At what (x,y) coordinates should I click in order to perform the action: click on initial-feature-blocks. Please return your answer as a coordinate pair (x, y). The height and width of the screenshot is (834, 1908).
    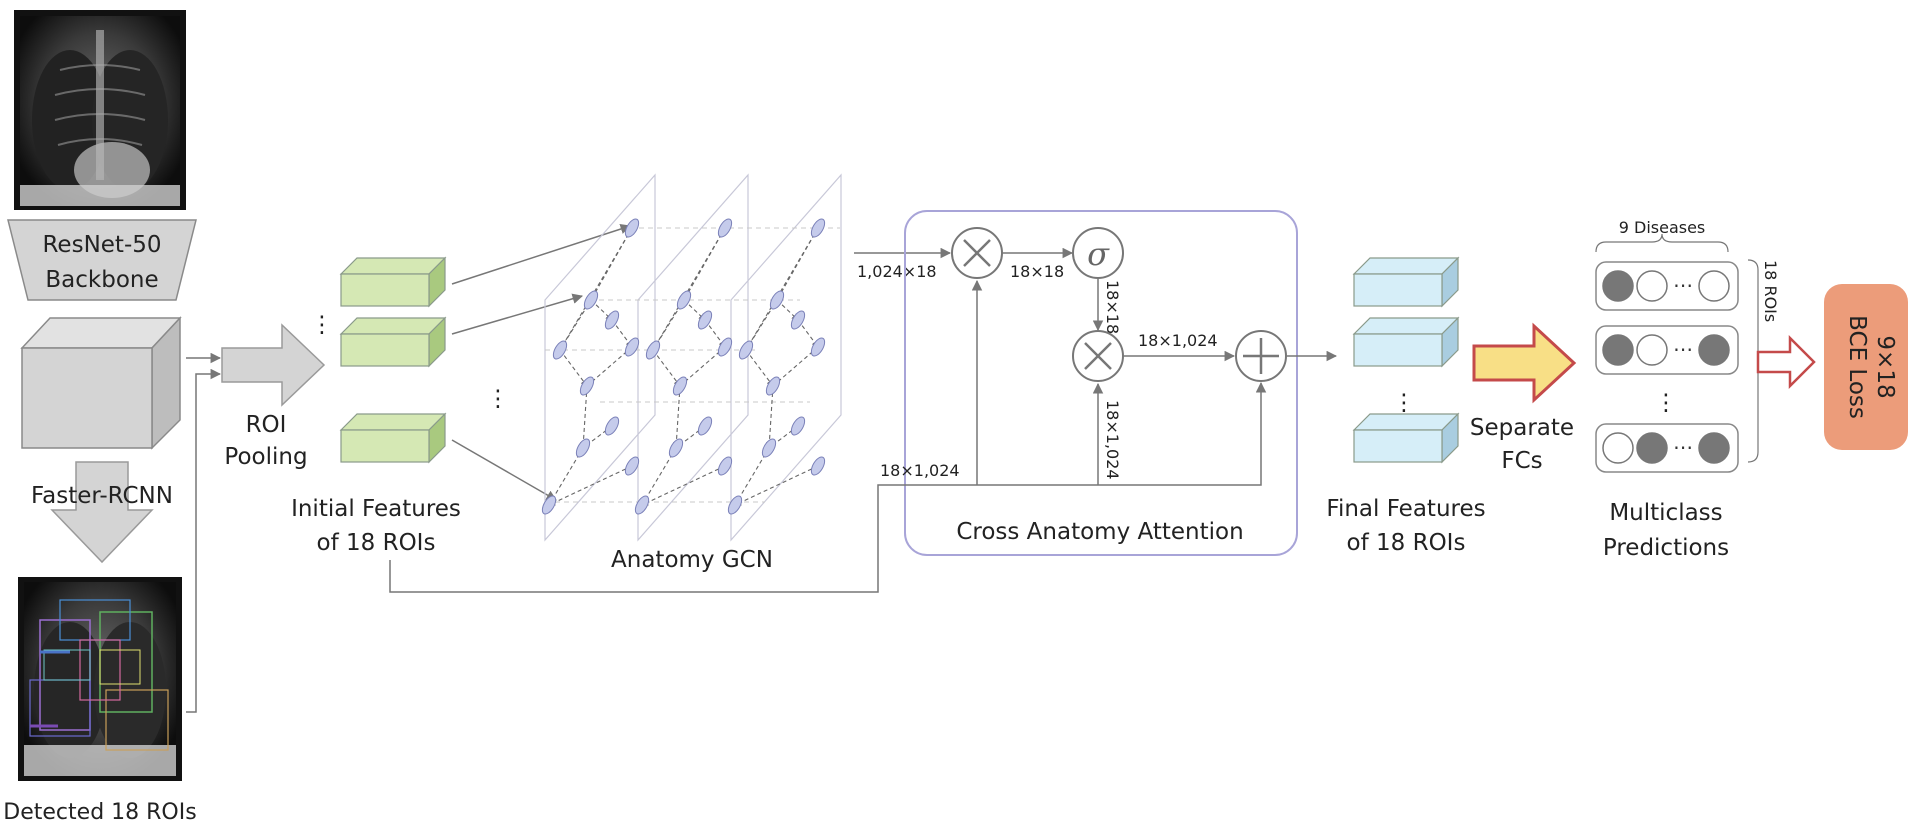
    Looking at the image, I should click on (393, 360).